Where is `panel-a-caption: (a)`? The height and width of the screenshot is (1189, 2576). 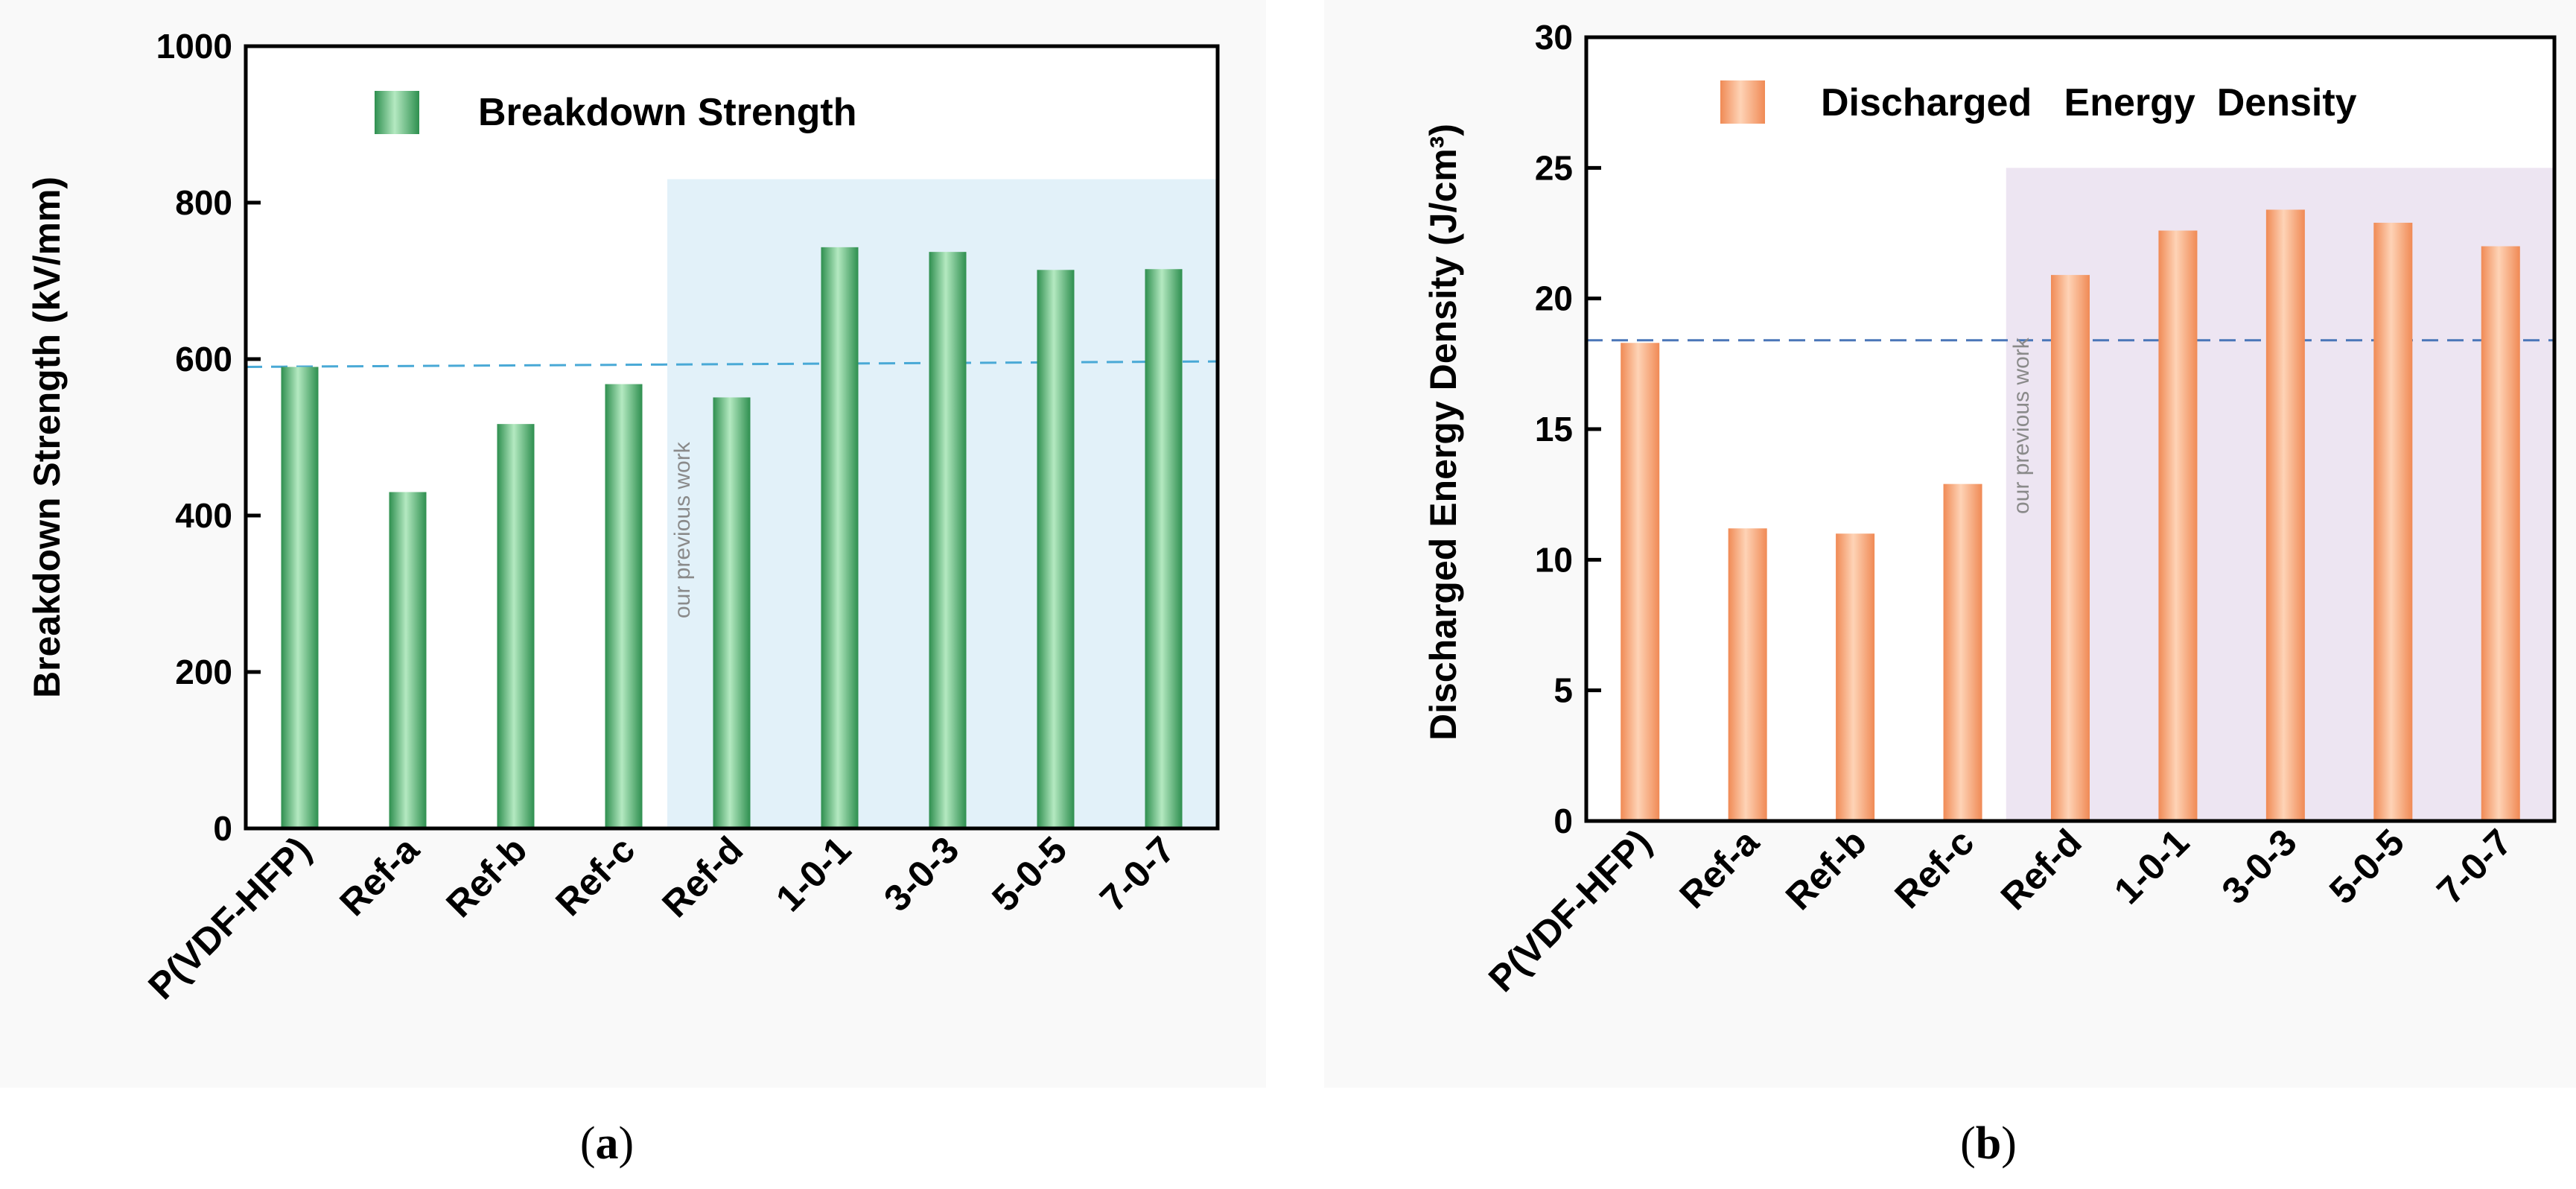 panel-a-caption: (a) is located at coordinates (607, 1143).